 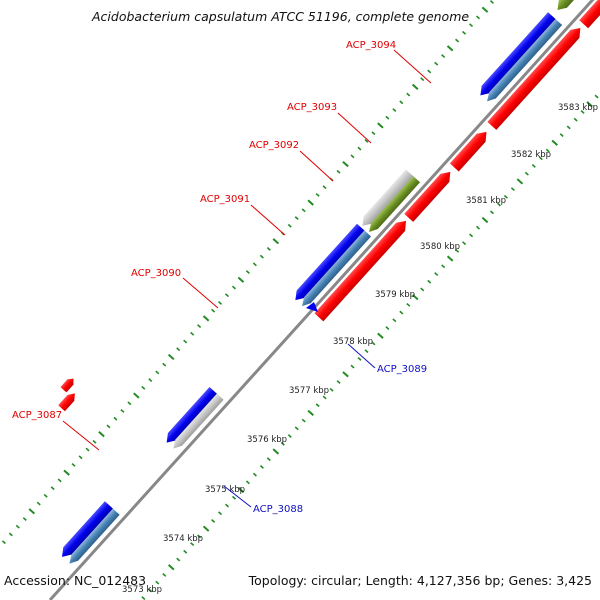 What do you see at coordinates (56, 430) in the screenshot?
I see `gene-label-group-acp3087: ACP_3087` at bounding box center [56, 430].